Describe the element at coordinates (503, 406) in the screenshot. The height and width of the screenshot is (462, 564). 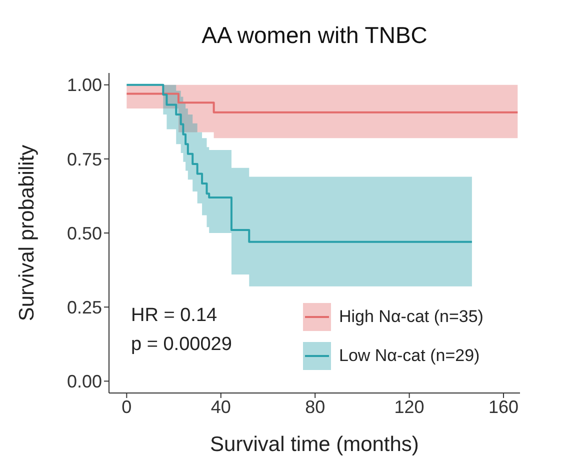
I see `x-tick-label: 160` at that location.